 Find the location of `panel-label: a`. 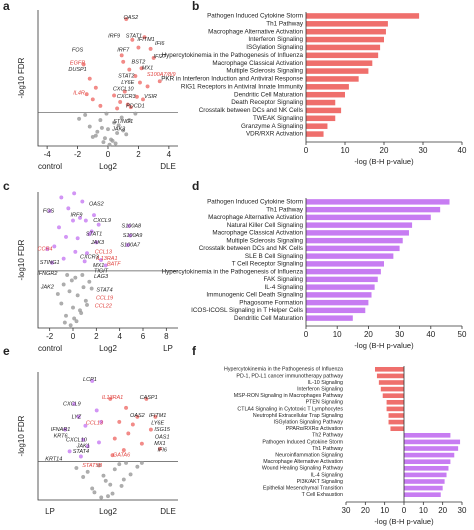

panel-label: a is located at coordinates (6, 6).